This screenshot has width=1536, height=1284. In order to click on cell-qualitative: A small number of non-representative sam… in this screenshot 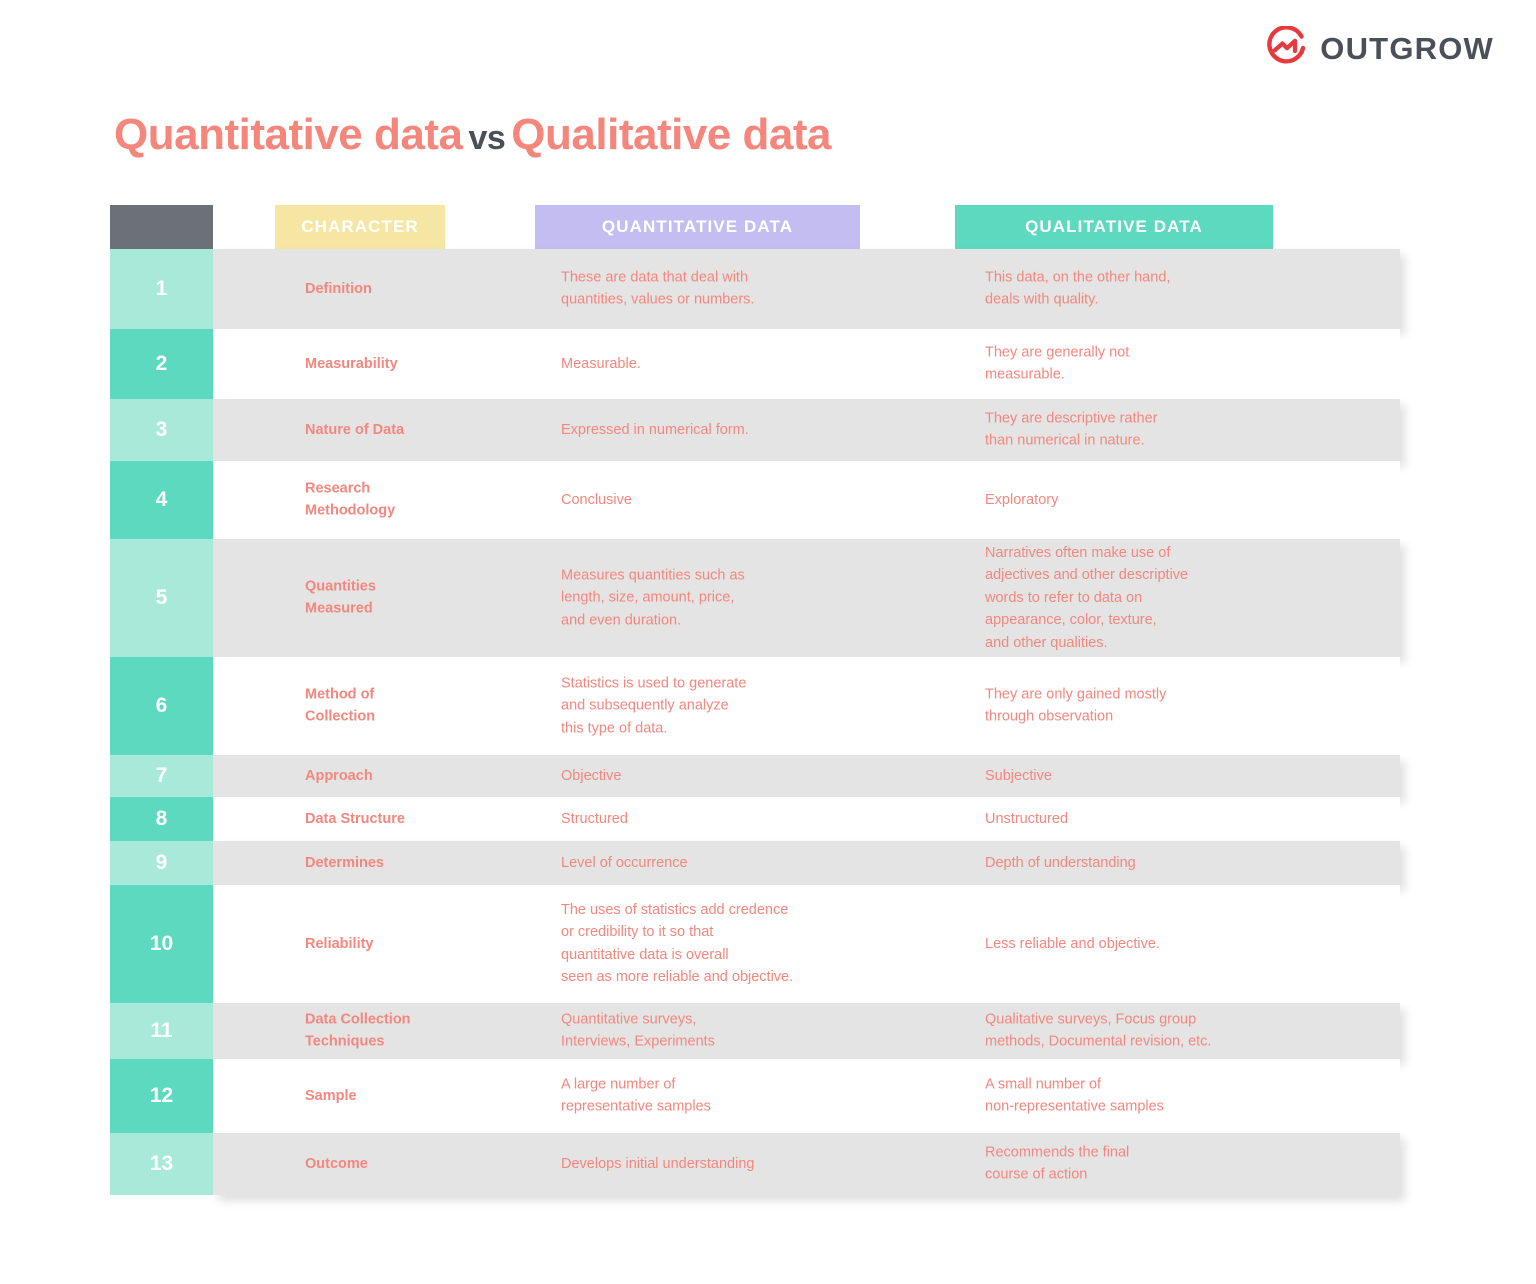, I will do `click(1074, 1095)`.